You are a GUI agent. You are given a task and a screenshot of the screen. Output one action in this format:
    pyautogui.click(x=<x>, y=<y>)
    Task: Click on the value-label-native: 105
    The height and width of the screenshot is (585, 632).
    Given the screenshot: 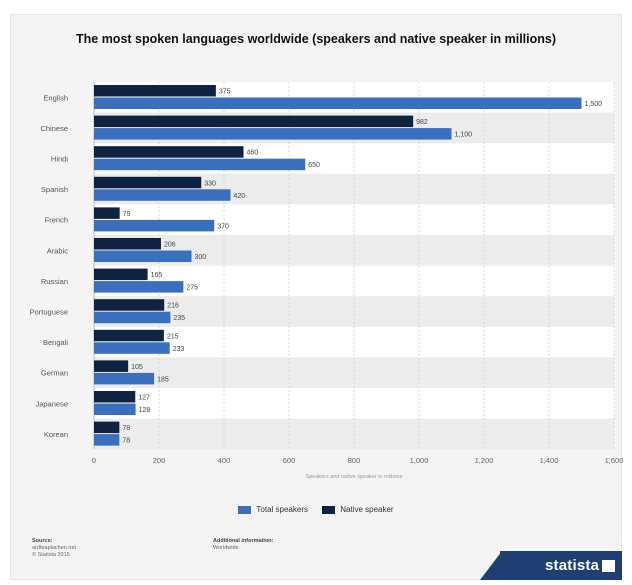 What is the action you would take?
    pyautogui.click(x=137, y=367)
    